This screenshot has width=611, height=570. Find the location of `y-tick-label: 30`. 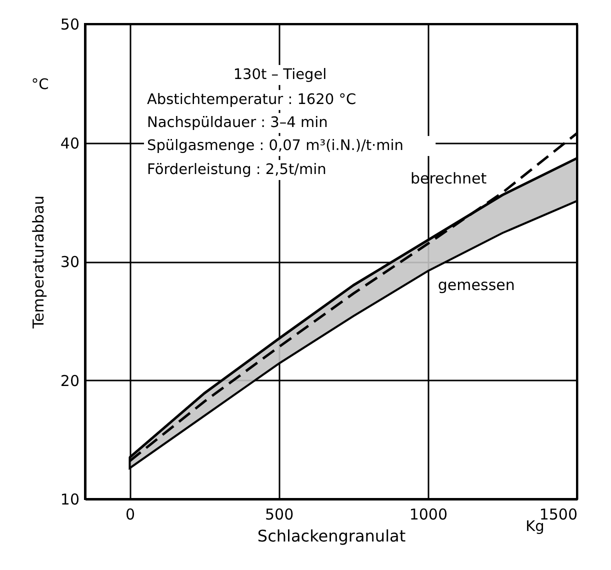

y-tick-label: 30 is located at coordinates (70, 262).